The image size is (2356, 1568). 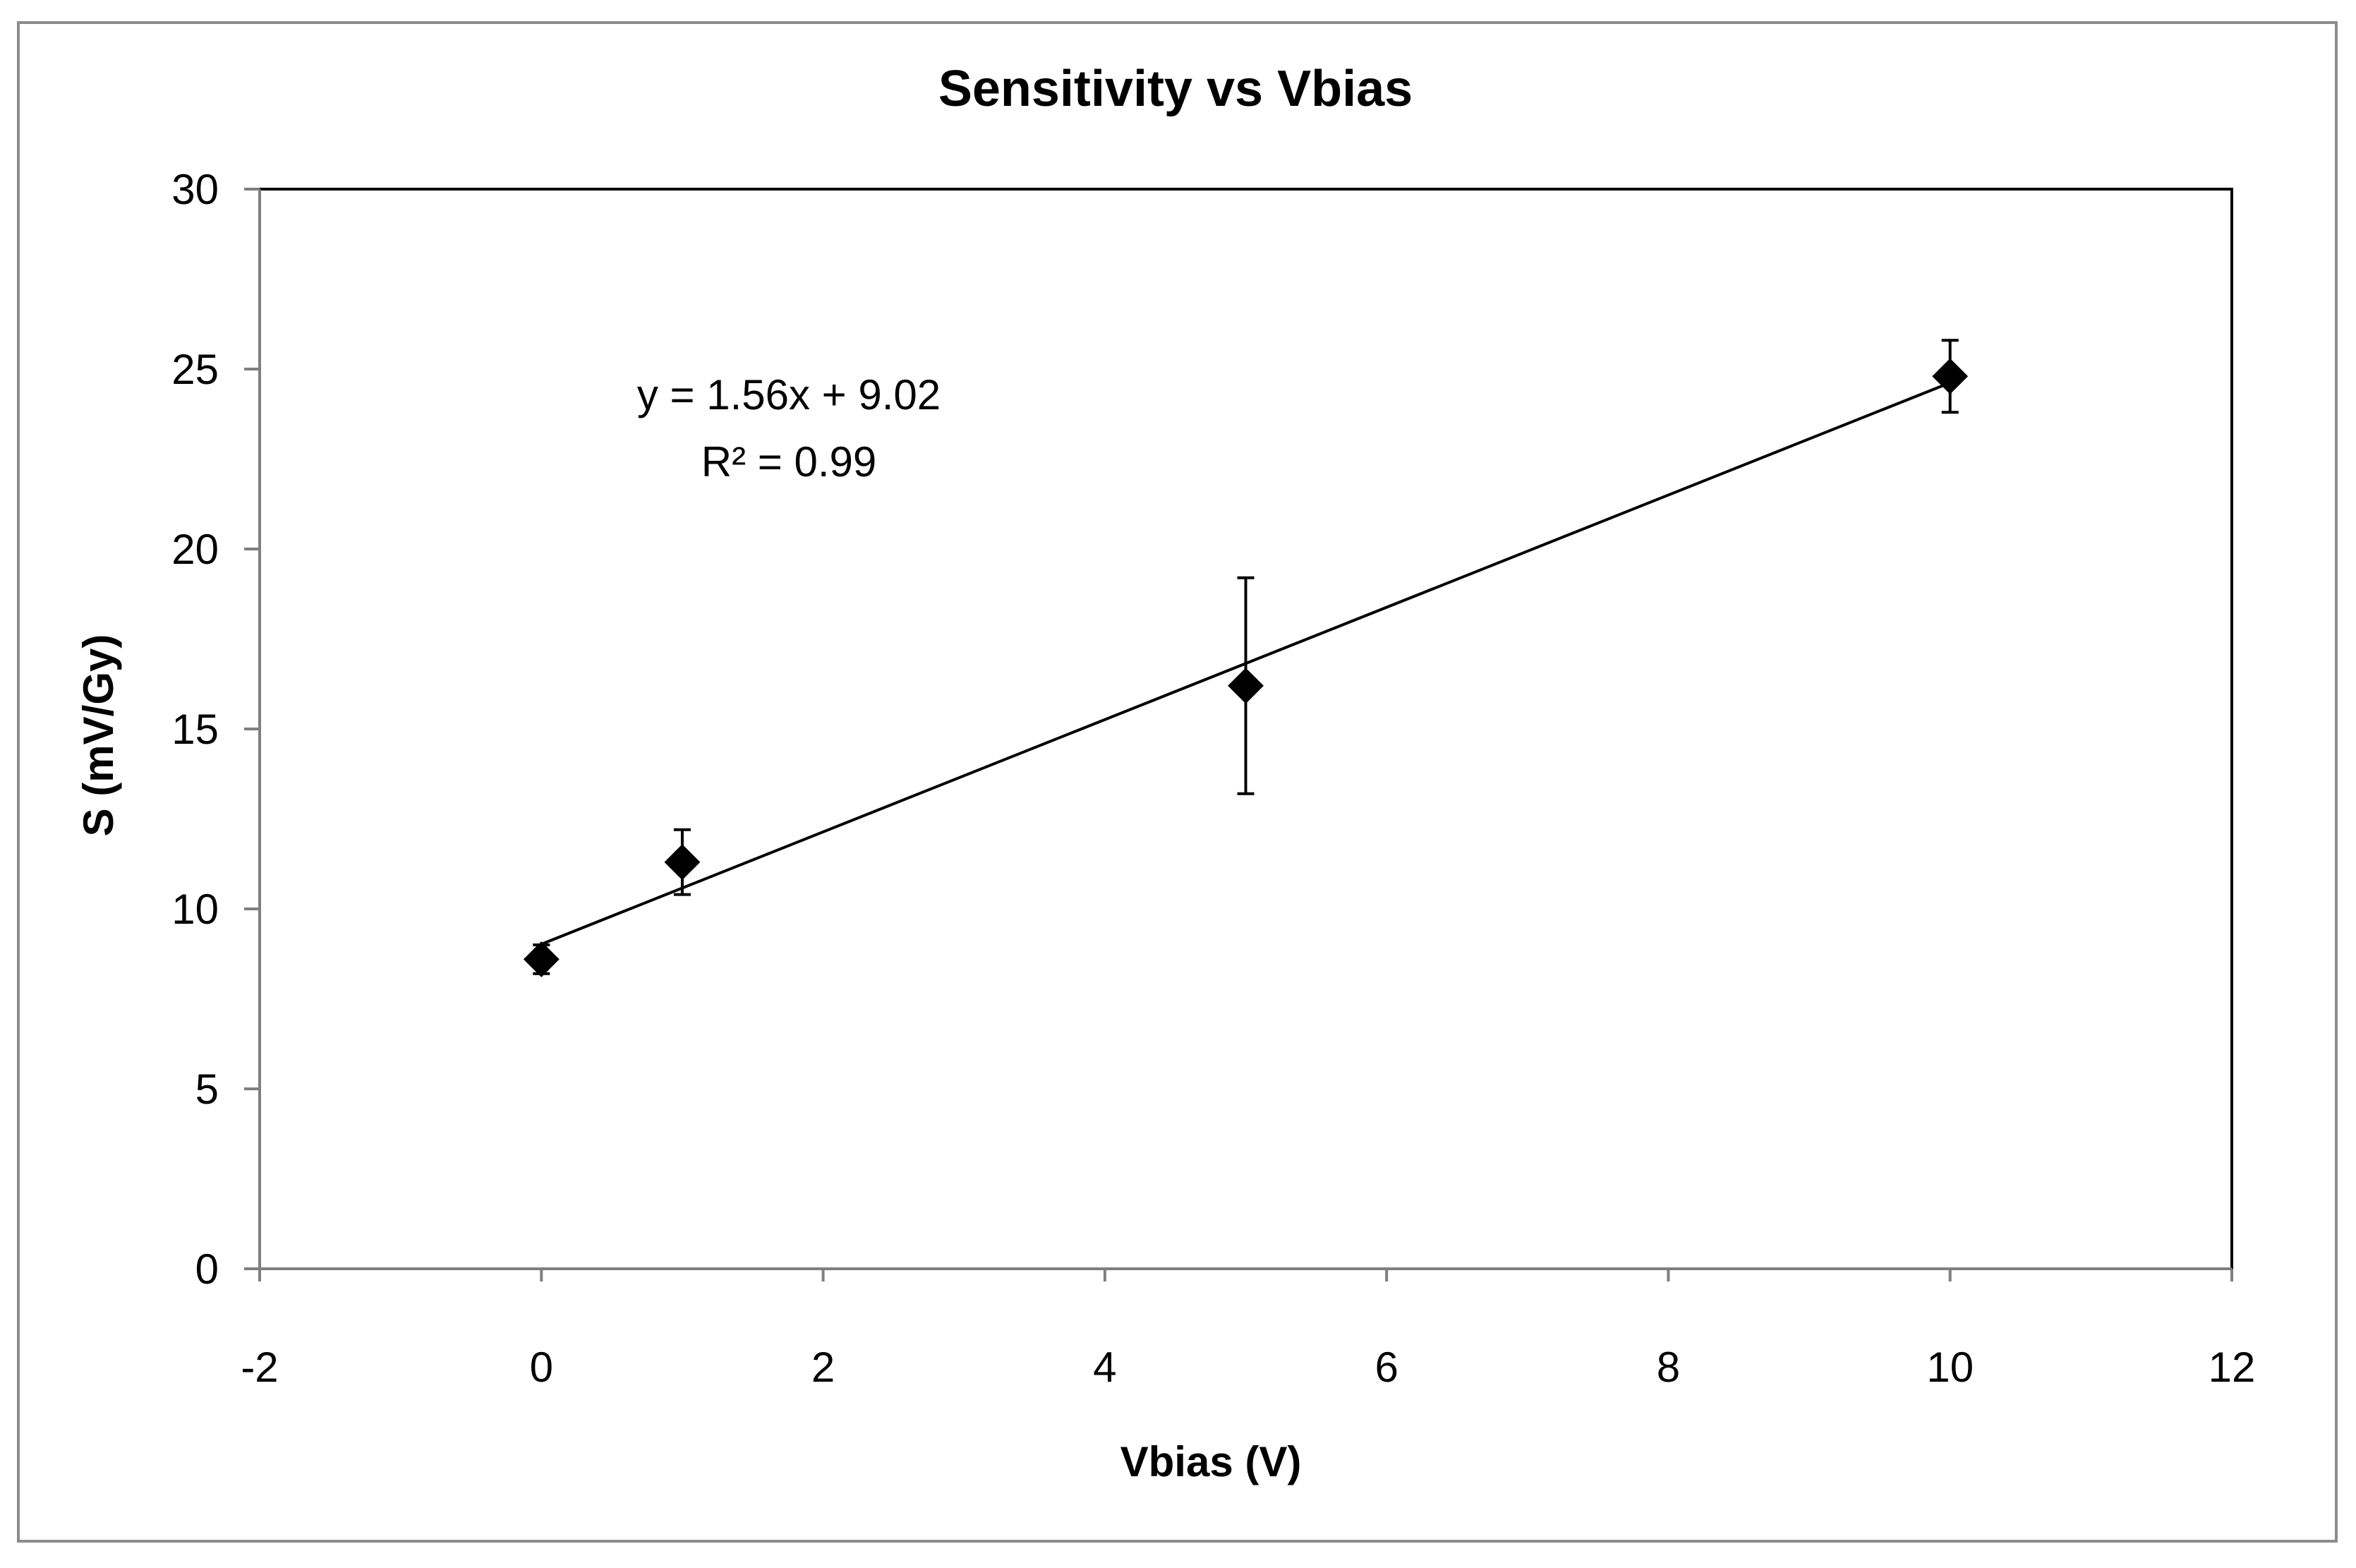 I want to click on x-tick-label: 0, so click(x=541, y=1367).